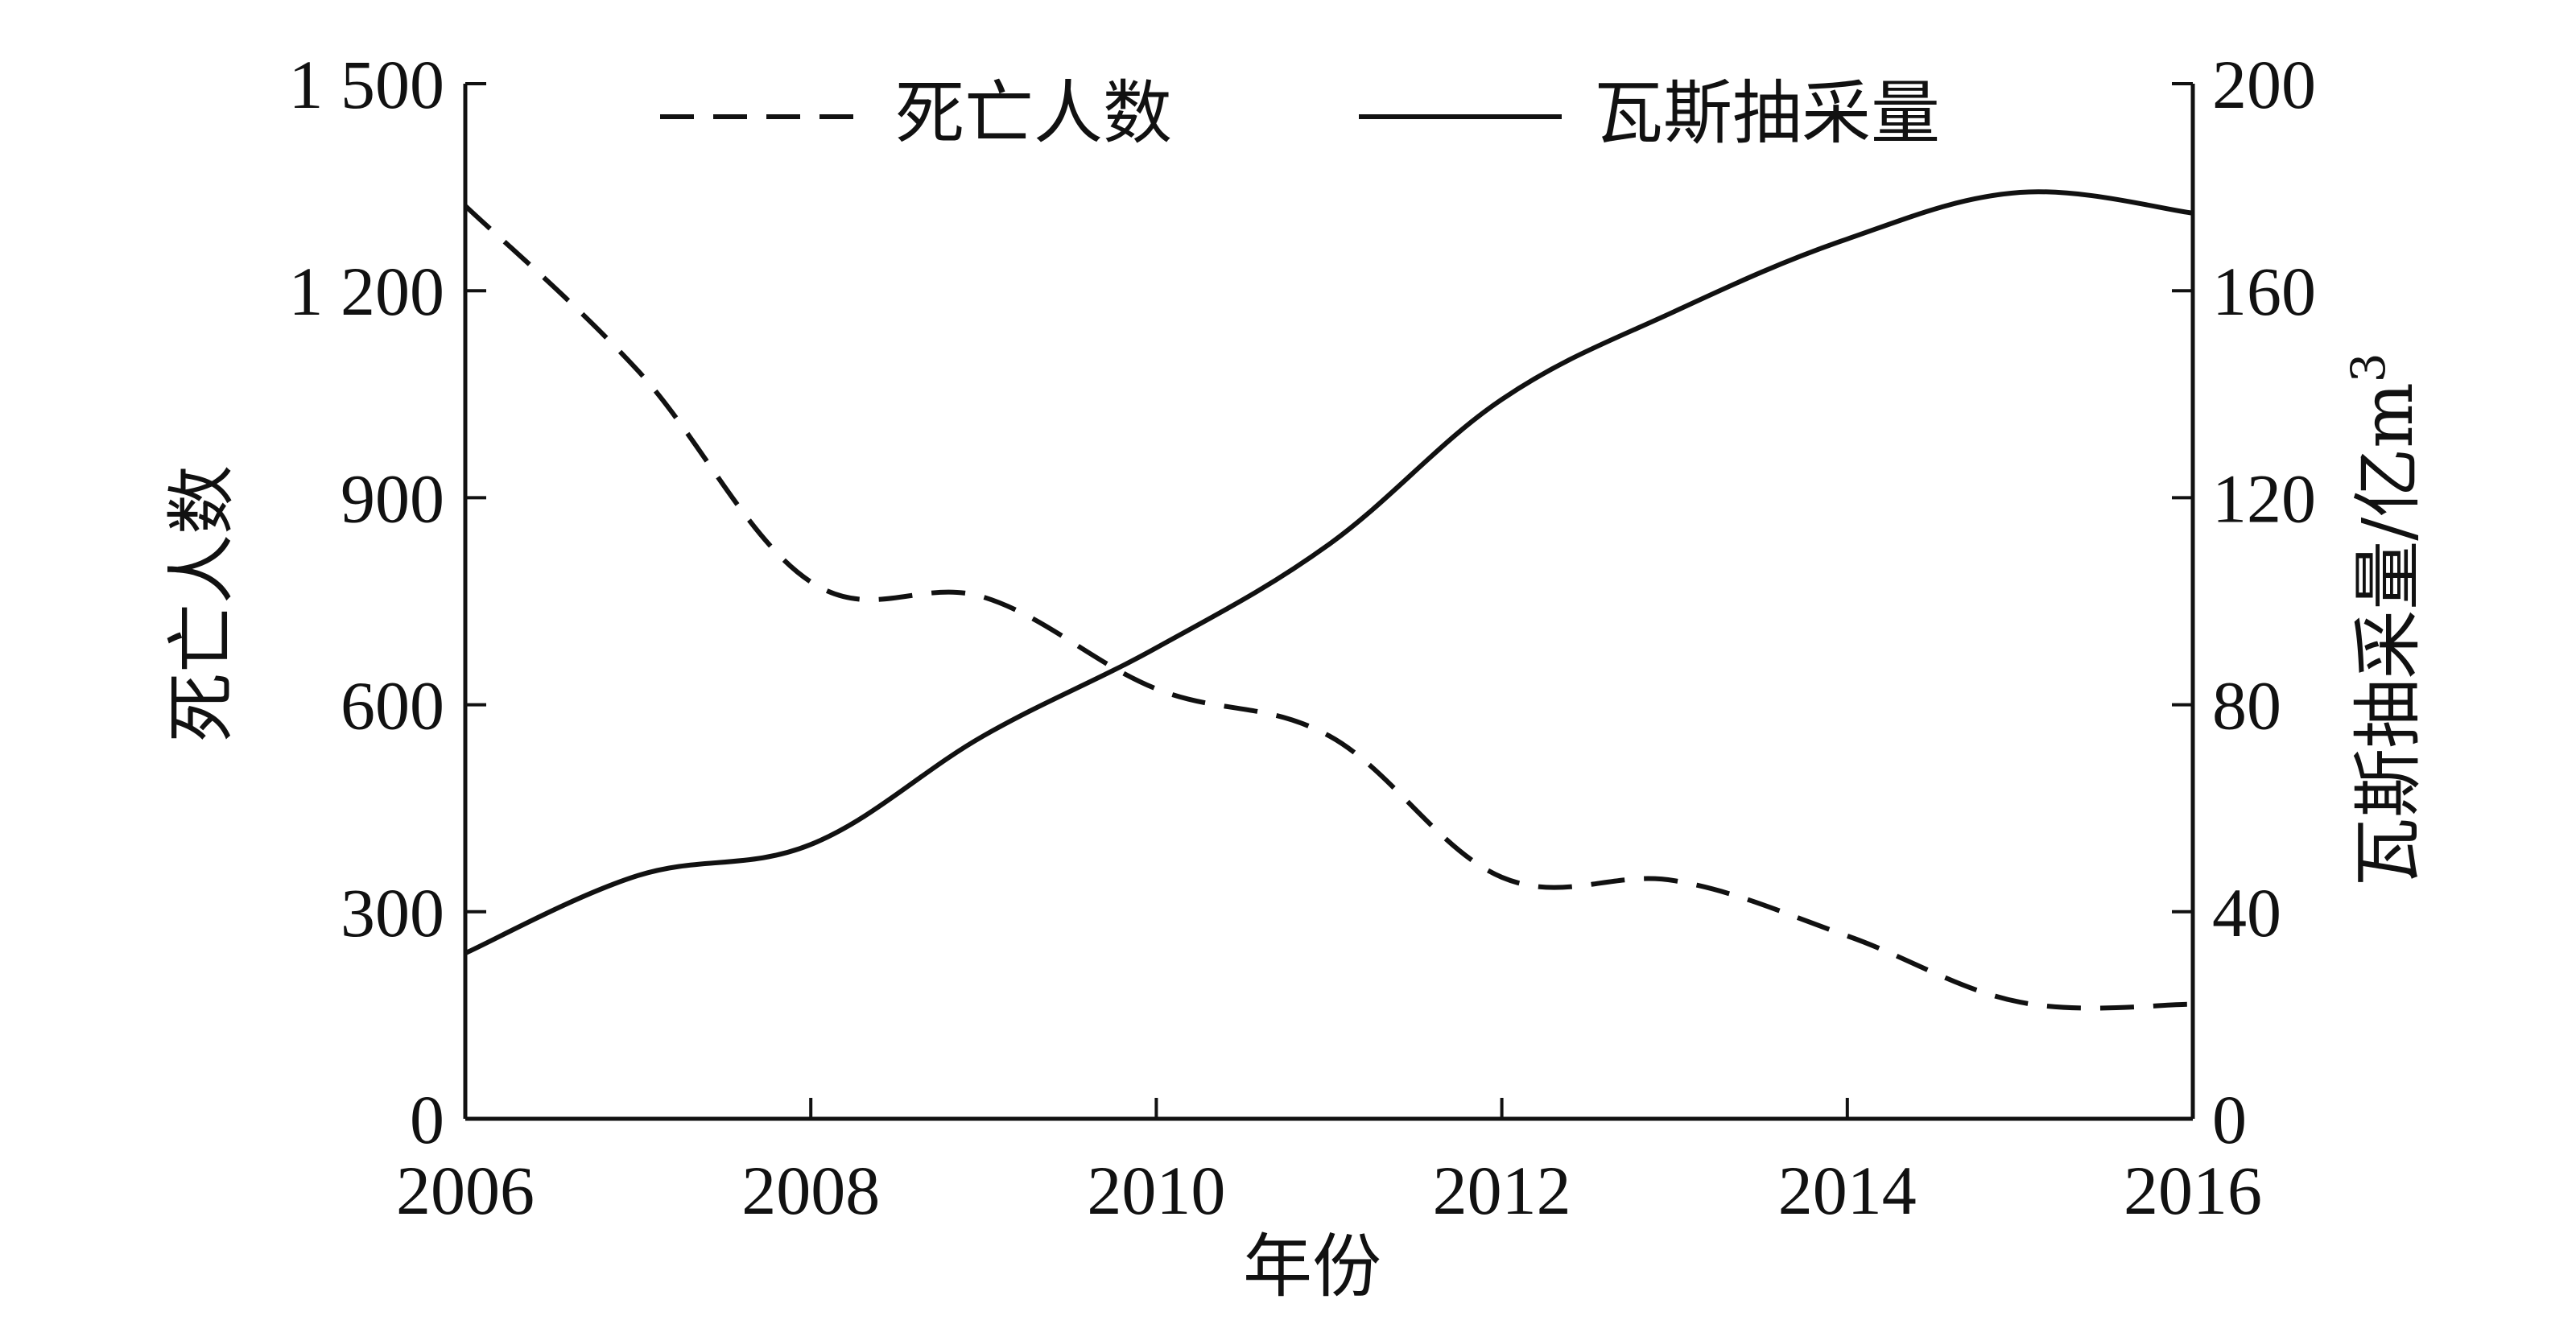  What do you see at coordinates (2229, 1120) in the screenshot?
I see `y-right-tick-label: 0` at bounding box center [2229, 1120].